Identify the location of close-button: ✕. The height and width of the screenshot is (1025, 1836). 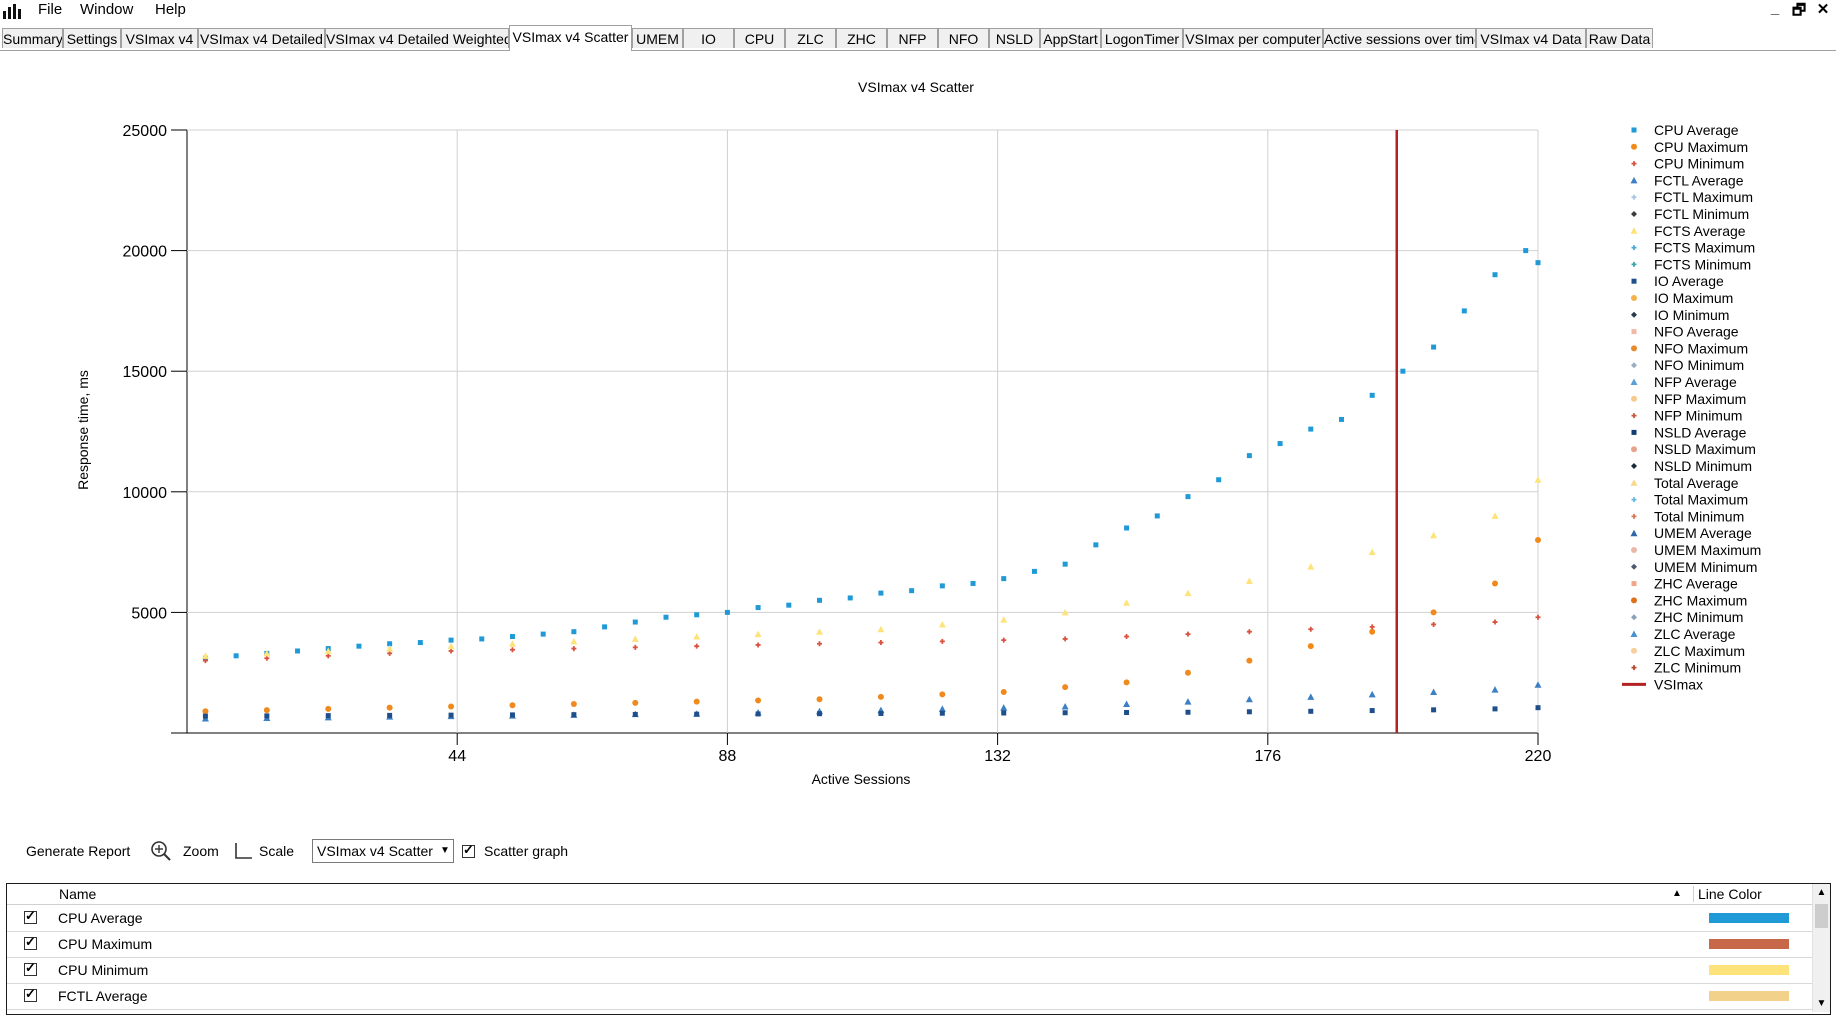
(1823, 9).